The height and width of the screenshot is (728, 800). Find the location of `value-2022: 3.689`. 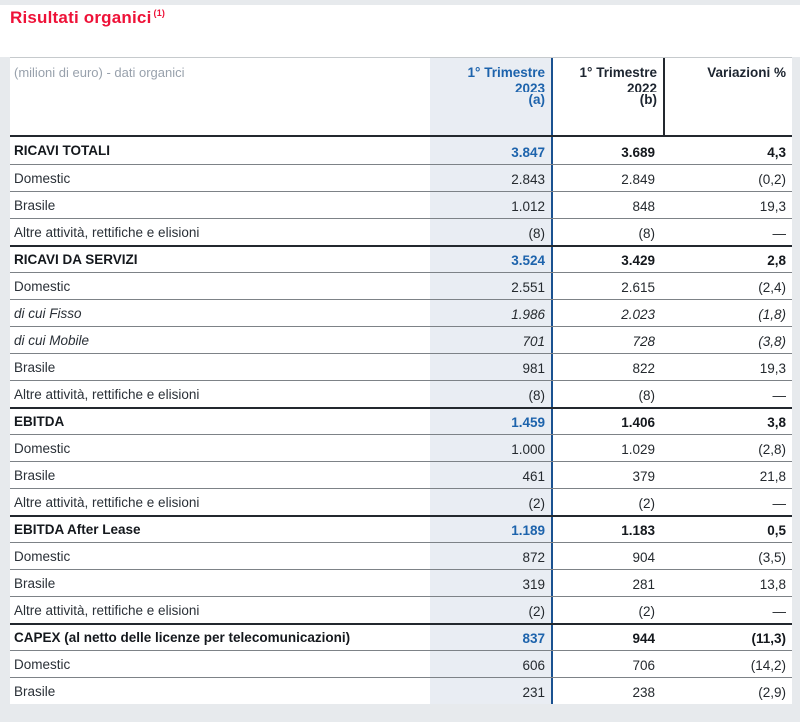

value-2022: 3.689 is located at coordinates (638, 152).